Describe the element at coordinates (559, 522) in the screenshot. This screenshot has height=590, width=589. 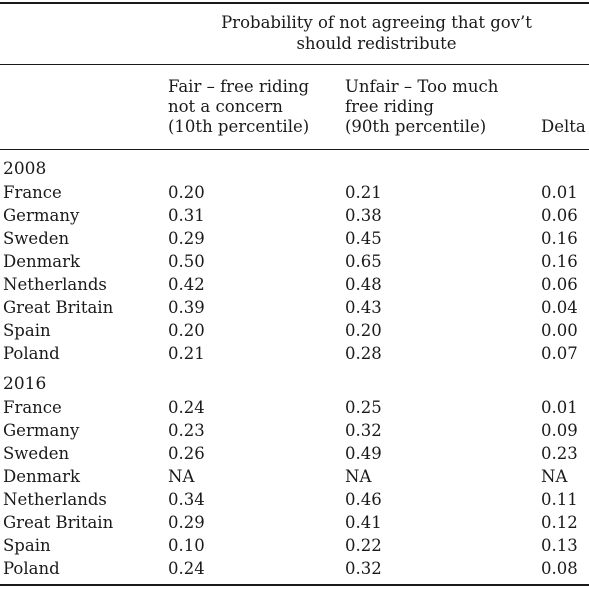
I see `delta-value-cell: 0.12` at that location.